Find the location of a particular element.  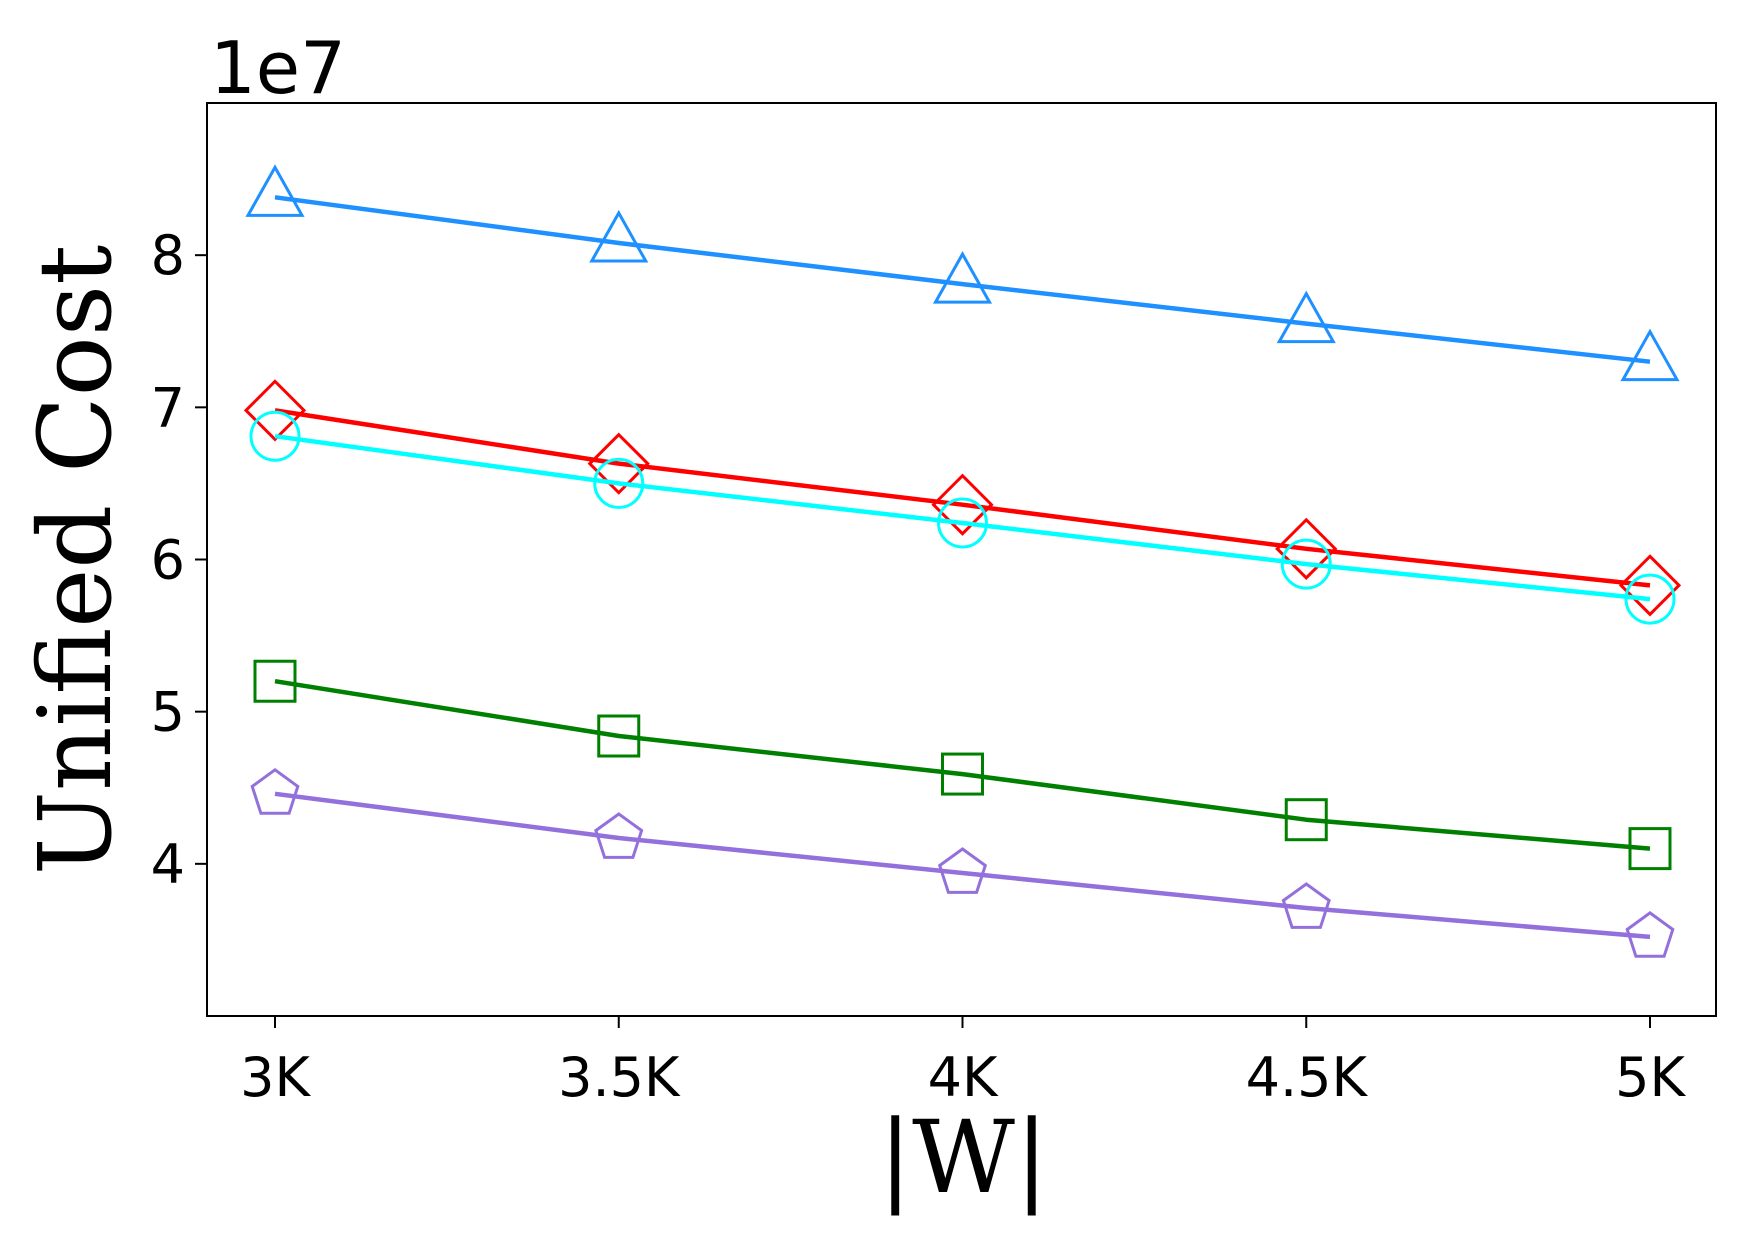

series-circle is located at coordinates (962, 517).